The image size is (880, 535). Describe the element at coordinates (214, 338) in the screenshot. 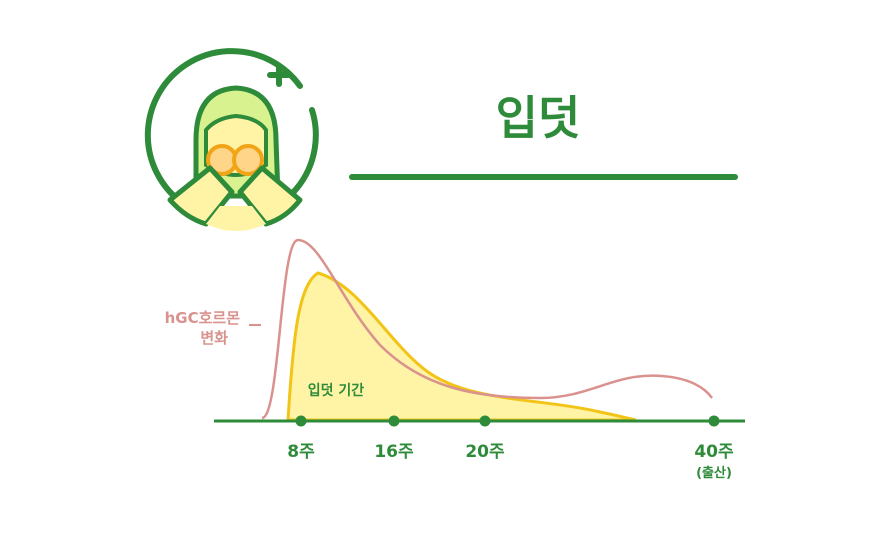

I see `hcg-legend-label-line2: 변화` at that location.